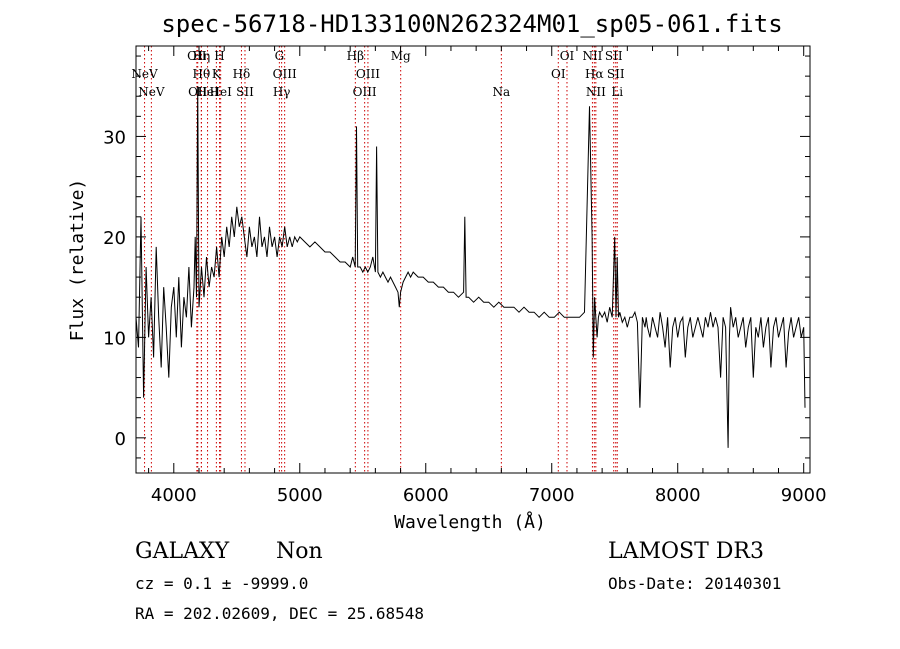  What do you see at coordinates (242, 74) in the screenshot?
I see `line-label: Hδ` at bounding box center [242, 74].